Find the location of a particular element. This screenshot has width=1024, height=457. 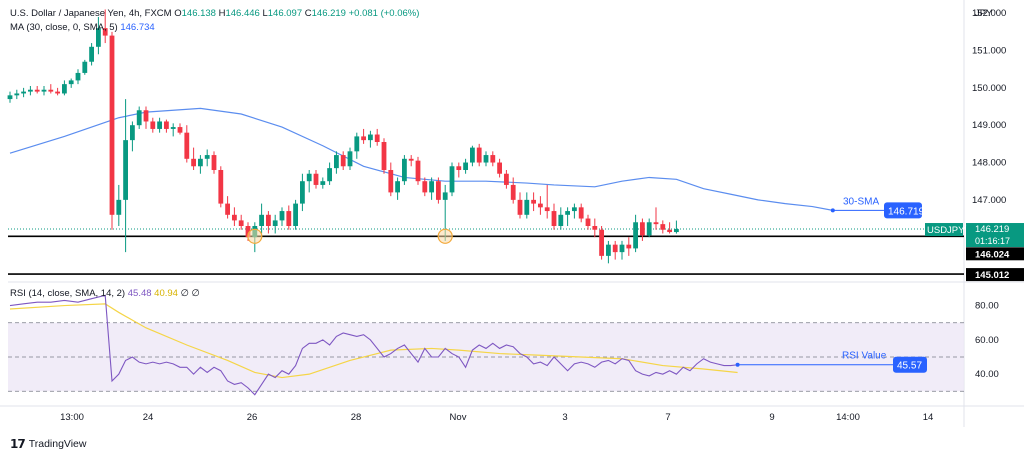

rsi-tick-label: 80.00 is located at coordinates (987, 306).